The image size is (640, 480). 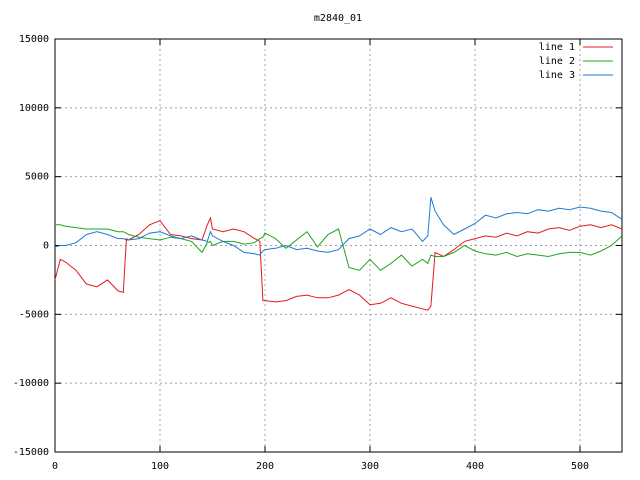 I want to click on x-tick-label: 300, so click(x=370, y=466).